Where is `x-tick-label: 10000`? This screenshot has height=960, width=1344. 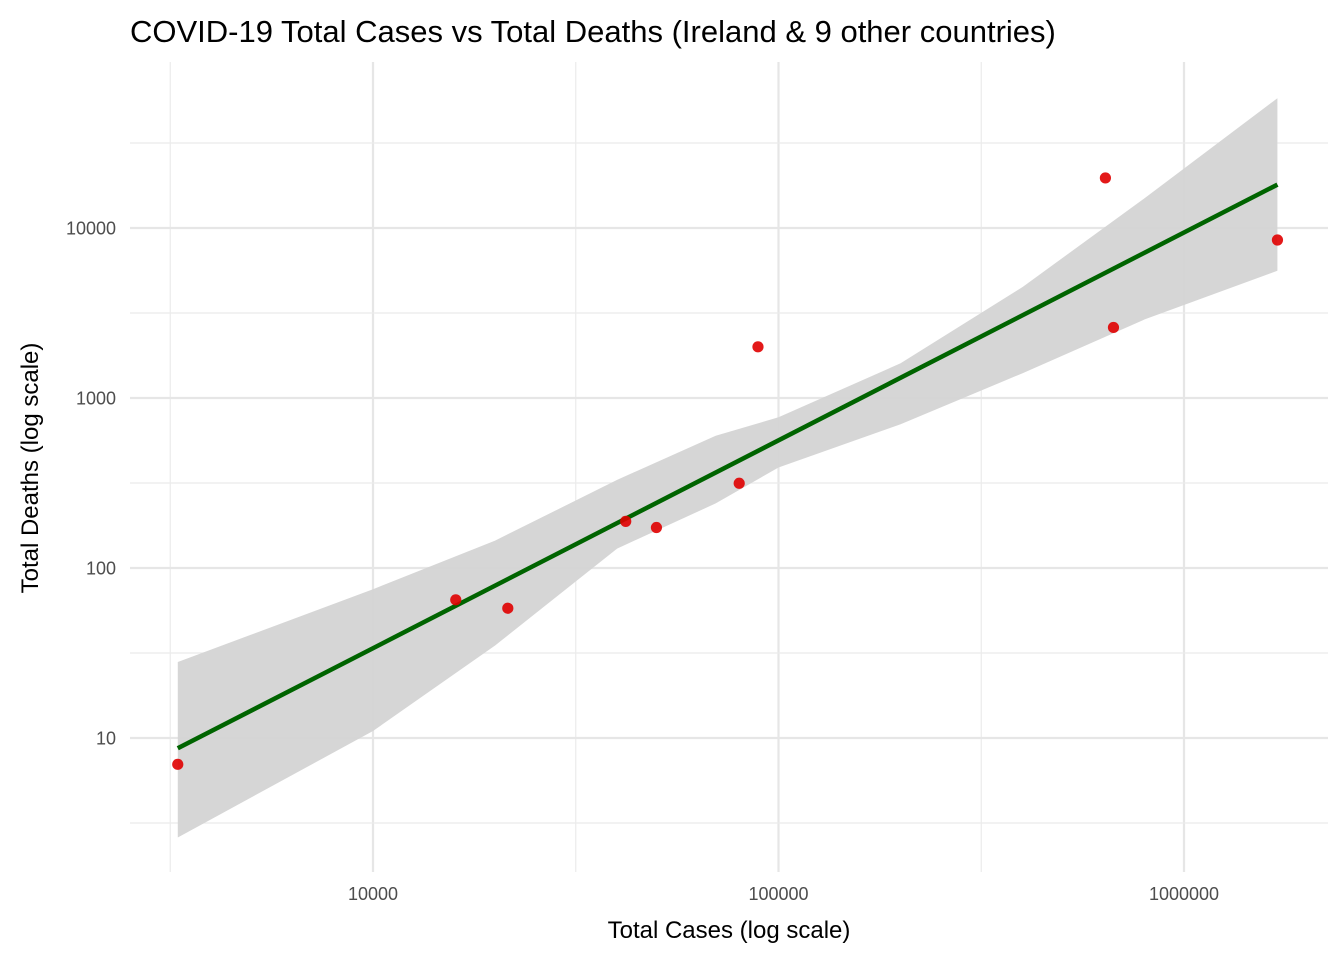
x-tick-label: 10000 is located at coordinates (373, 894).